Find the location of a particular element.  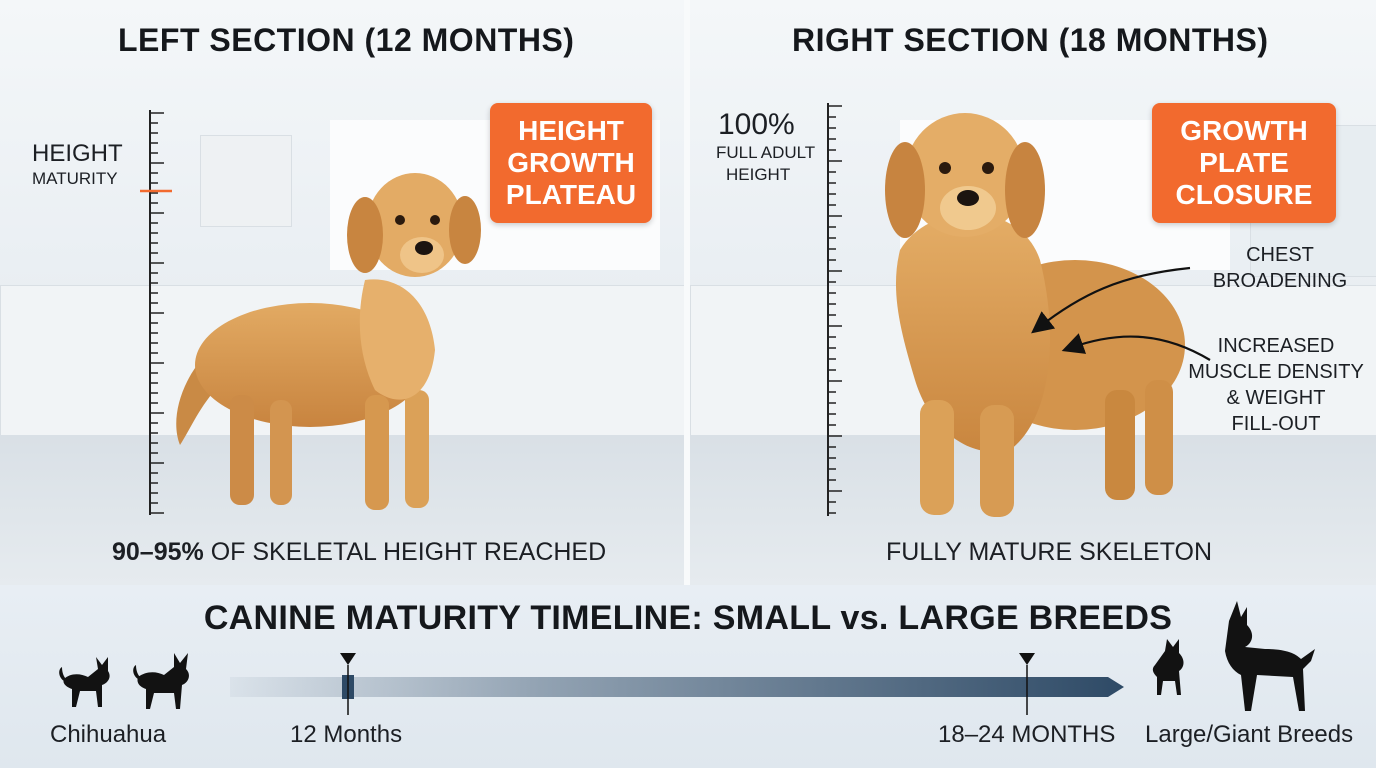

badge-line: PLATEAU is located at coordinates (571, 194).